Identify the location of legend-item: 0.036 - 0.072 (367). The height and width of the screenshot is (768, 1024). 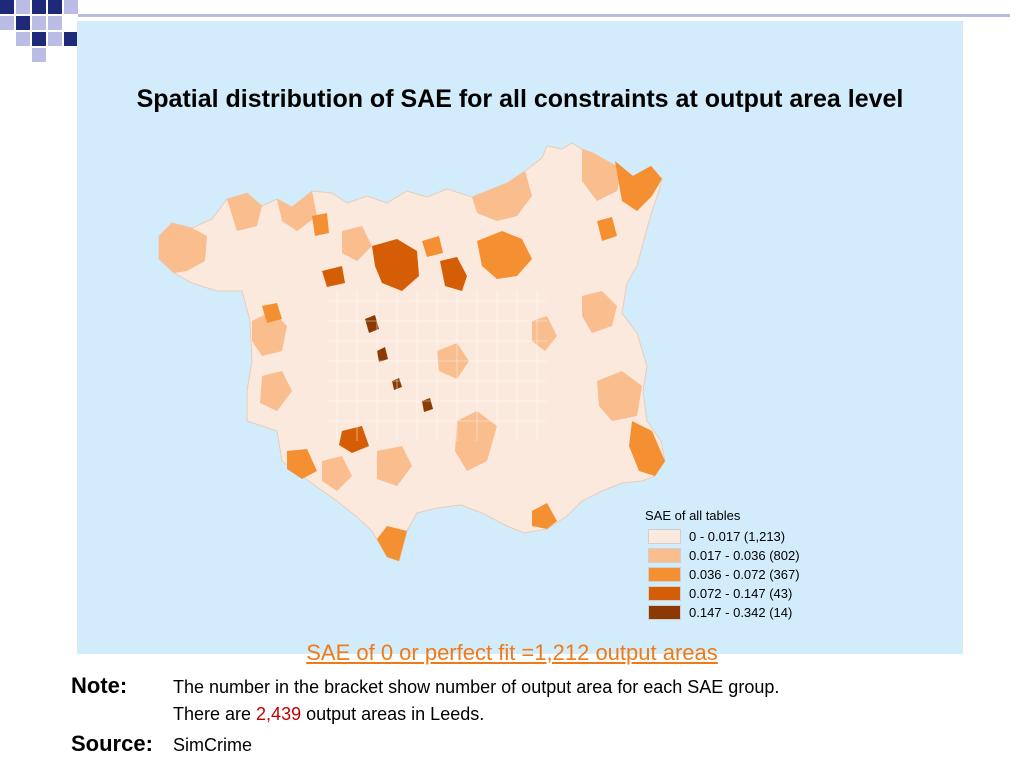
(724, 574).